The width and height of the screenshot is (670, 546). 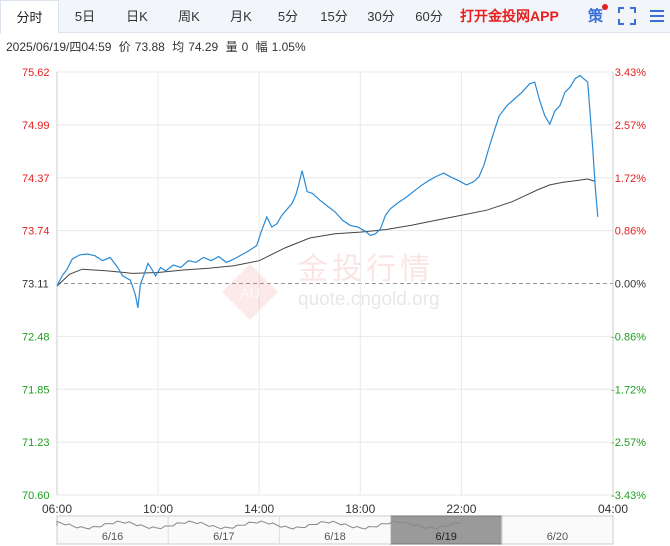 I want to click on pct-tick-label: 1.72%, so click(x=630, y=179).